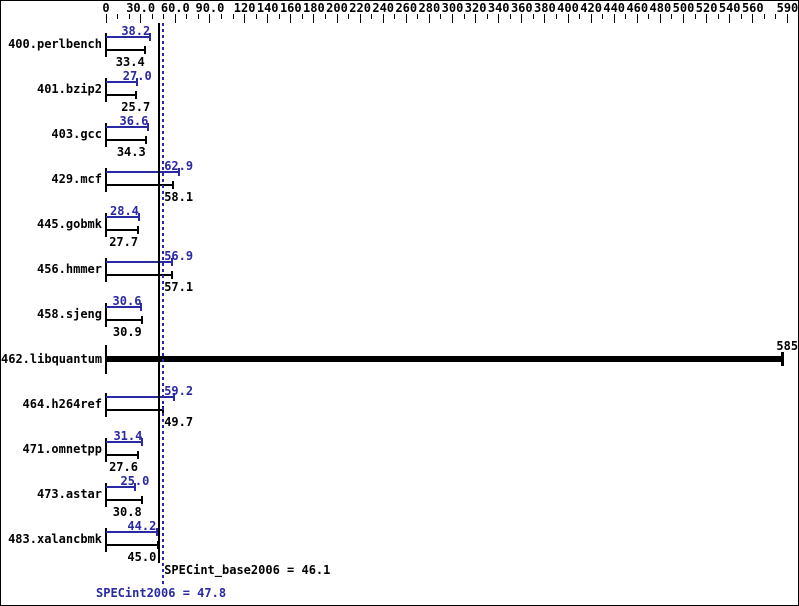  What do you see at coordinates (142, 557) in the screenshot?
I see `base-value-label: 45.0` at bounding box center [142, 557].